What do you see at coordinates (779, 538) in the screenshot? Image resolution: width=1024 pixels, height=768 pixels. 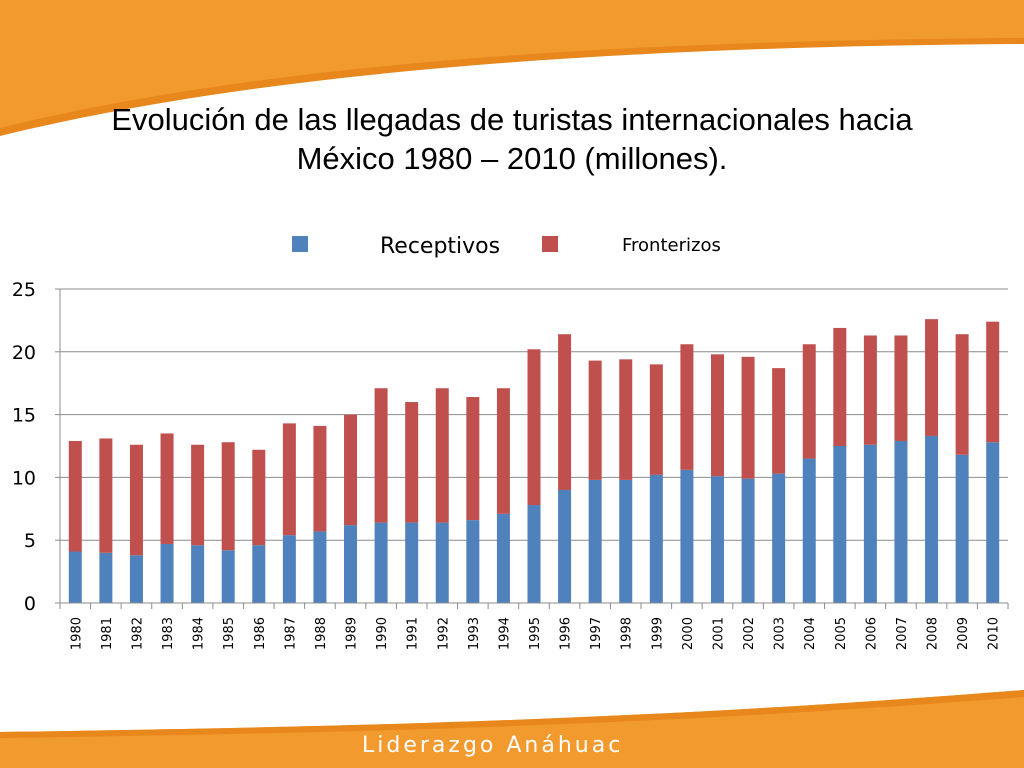 I see `bar-receptivos-2003` at bounding box center [779, 538].